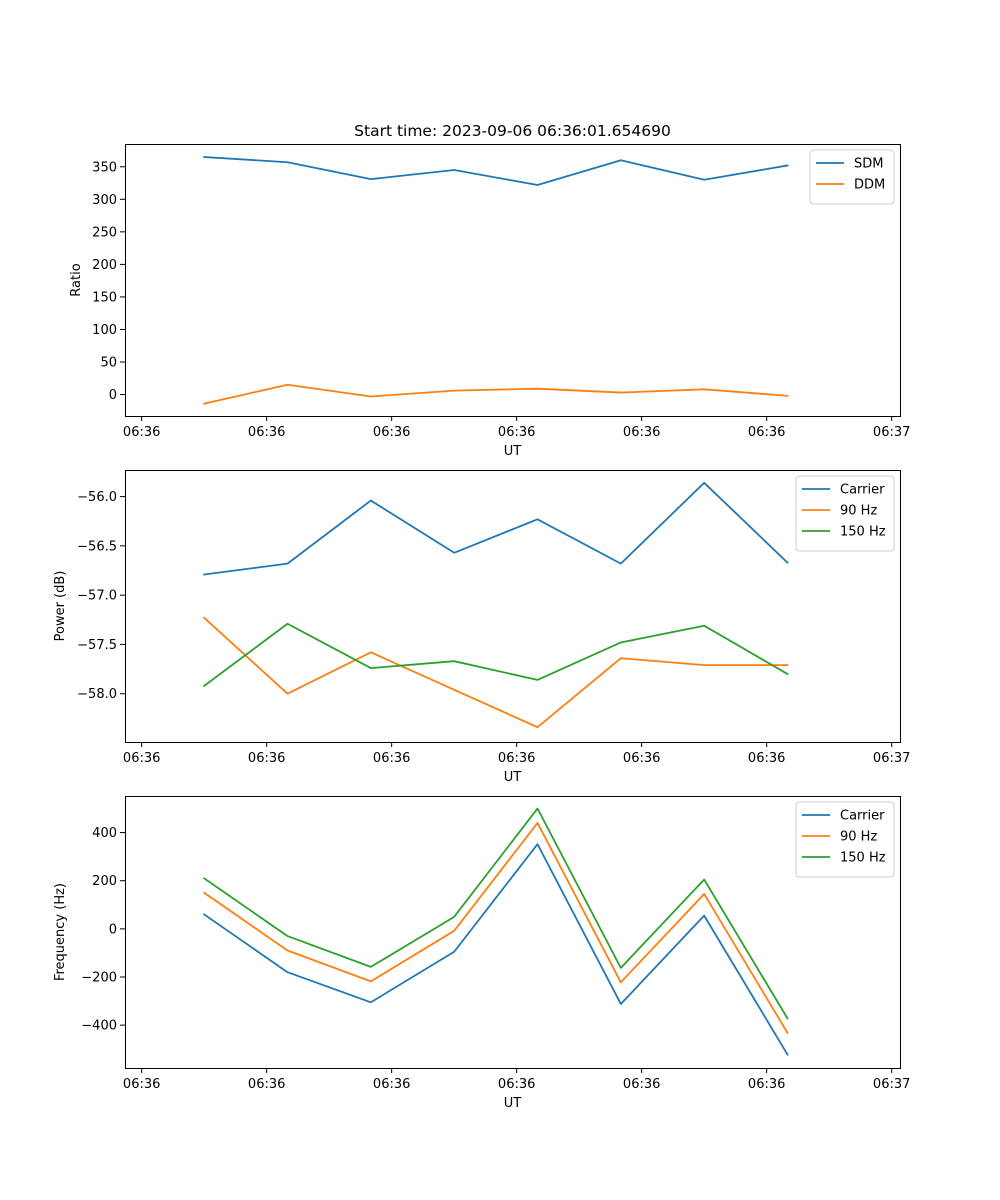 The image size is (1000, 1200). Describe the element at coordinates (97, 546) in the screenshot. I see `y-tick-label: −56.5` at that location.